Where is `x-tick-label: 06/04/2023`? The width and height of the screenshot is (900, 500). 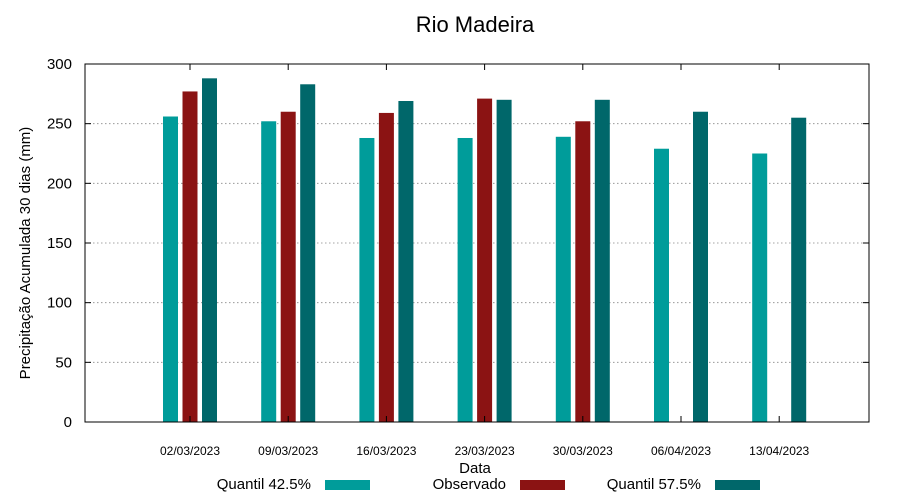 x-tick-label: 06/04/2023 is located at coordinates (681, 451).